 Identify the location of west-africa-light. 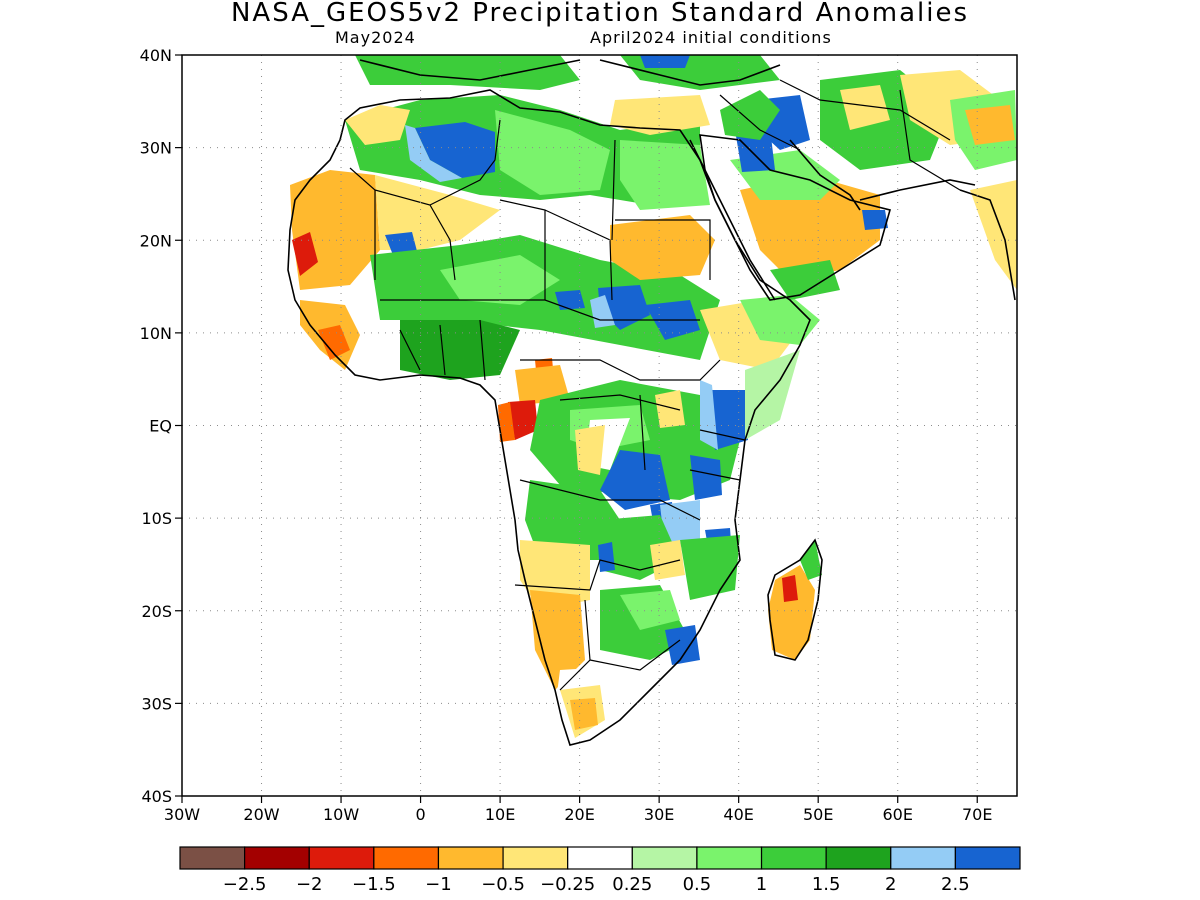
(437, 212).